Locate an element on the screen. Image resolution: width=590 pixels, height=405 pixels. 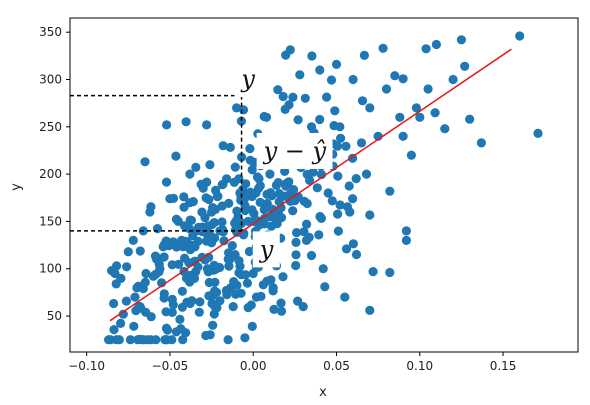
y-tick-label: 250 is located at coordinates (50, 127).